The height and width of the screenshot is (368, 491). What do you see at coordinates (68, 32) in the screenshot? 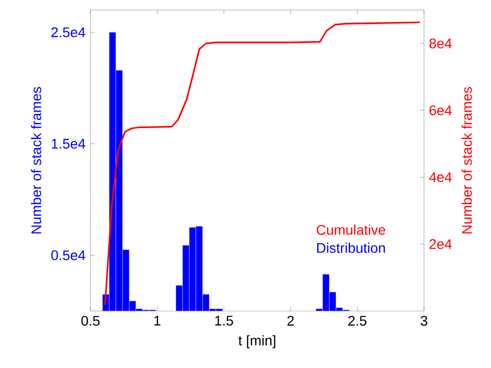
I see `y-tick-label: 2.5e4` at bounding box center [68, 32].